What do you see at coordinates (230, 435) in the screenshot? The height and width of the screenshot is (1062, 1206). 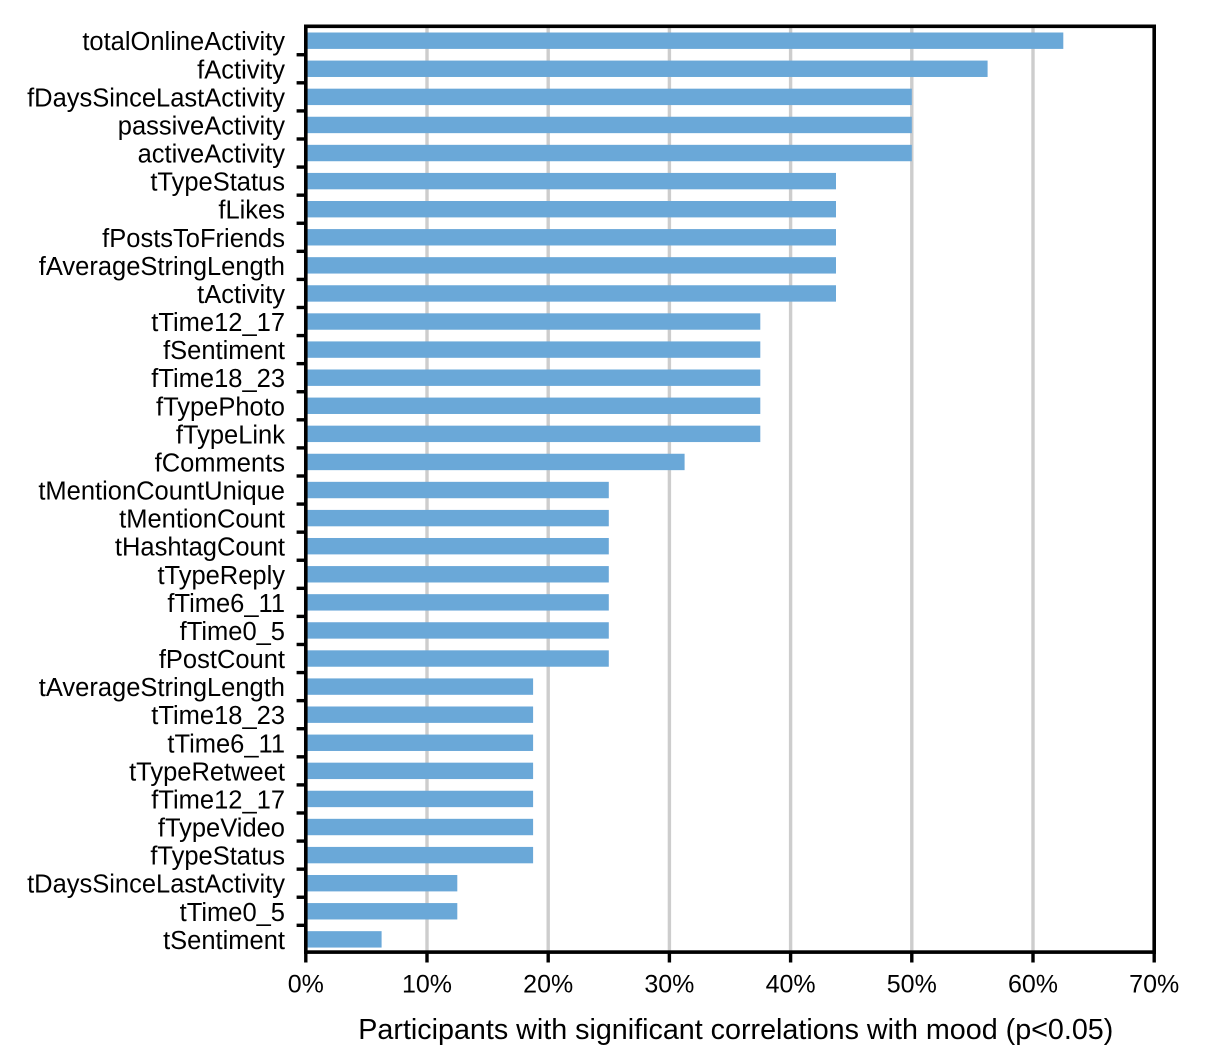 I see `svg-text: fTypeLink` at bounding box center [230, 435].